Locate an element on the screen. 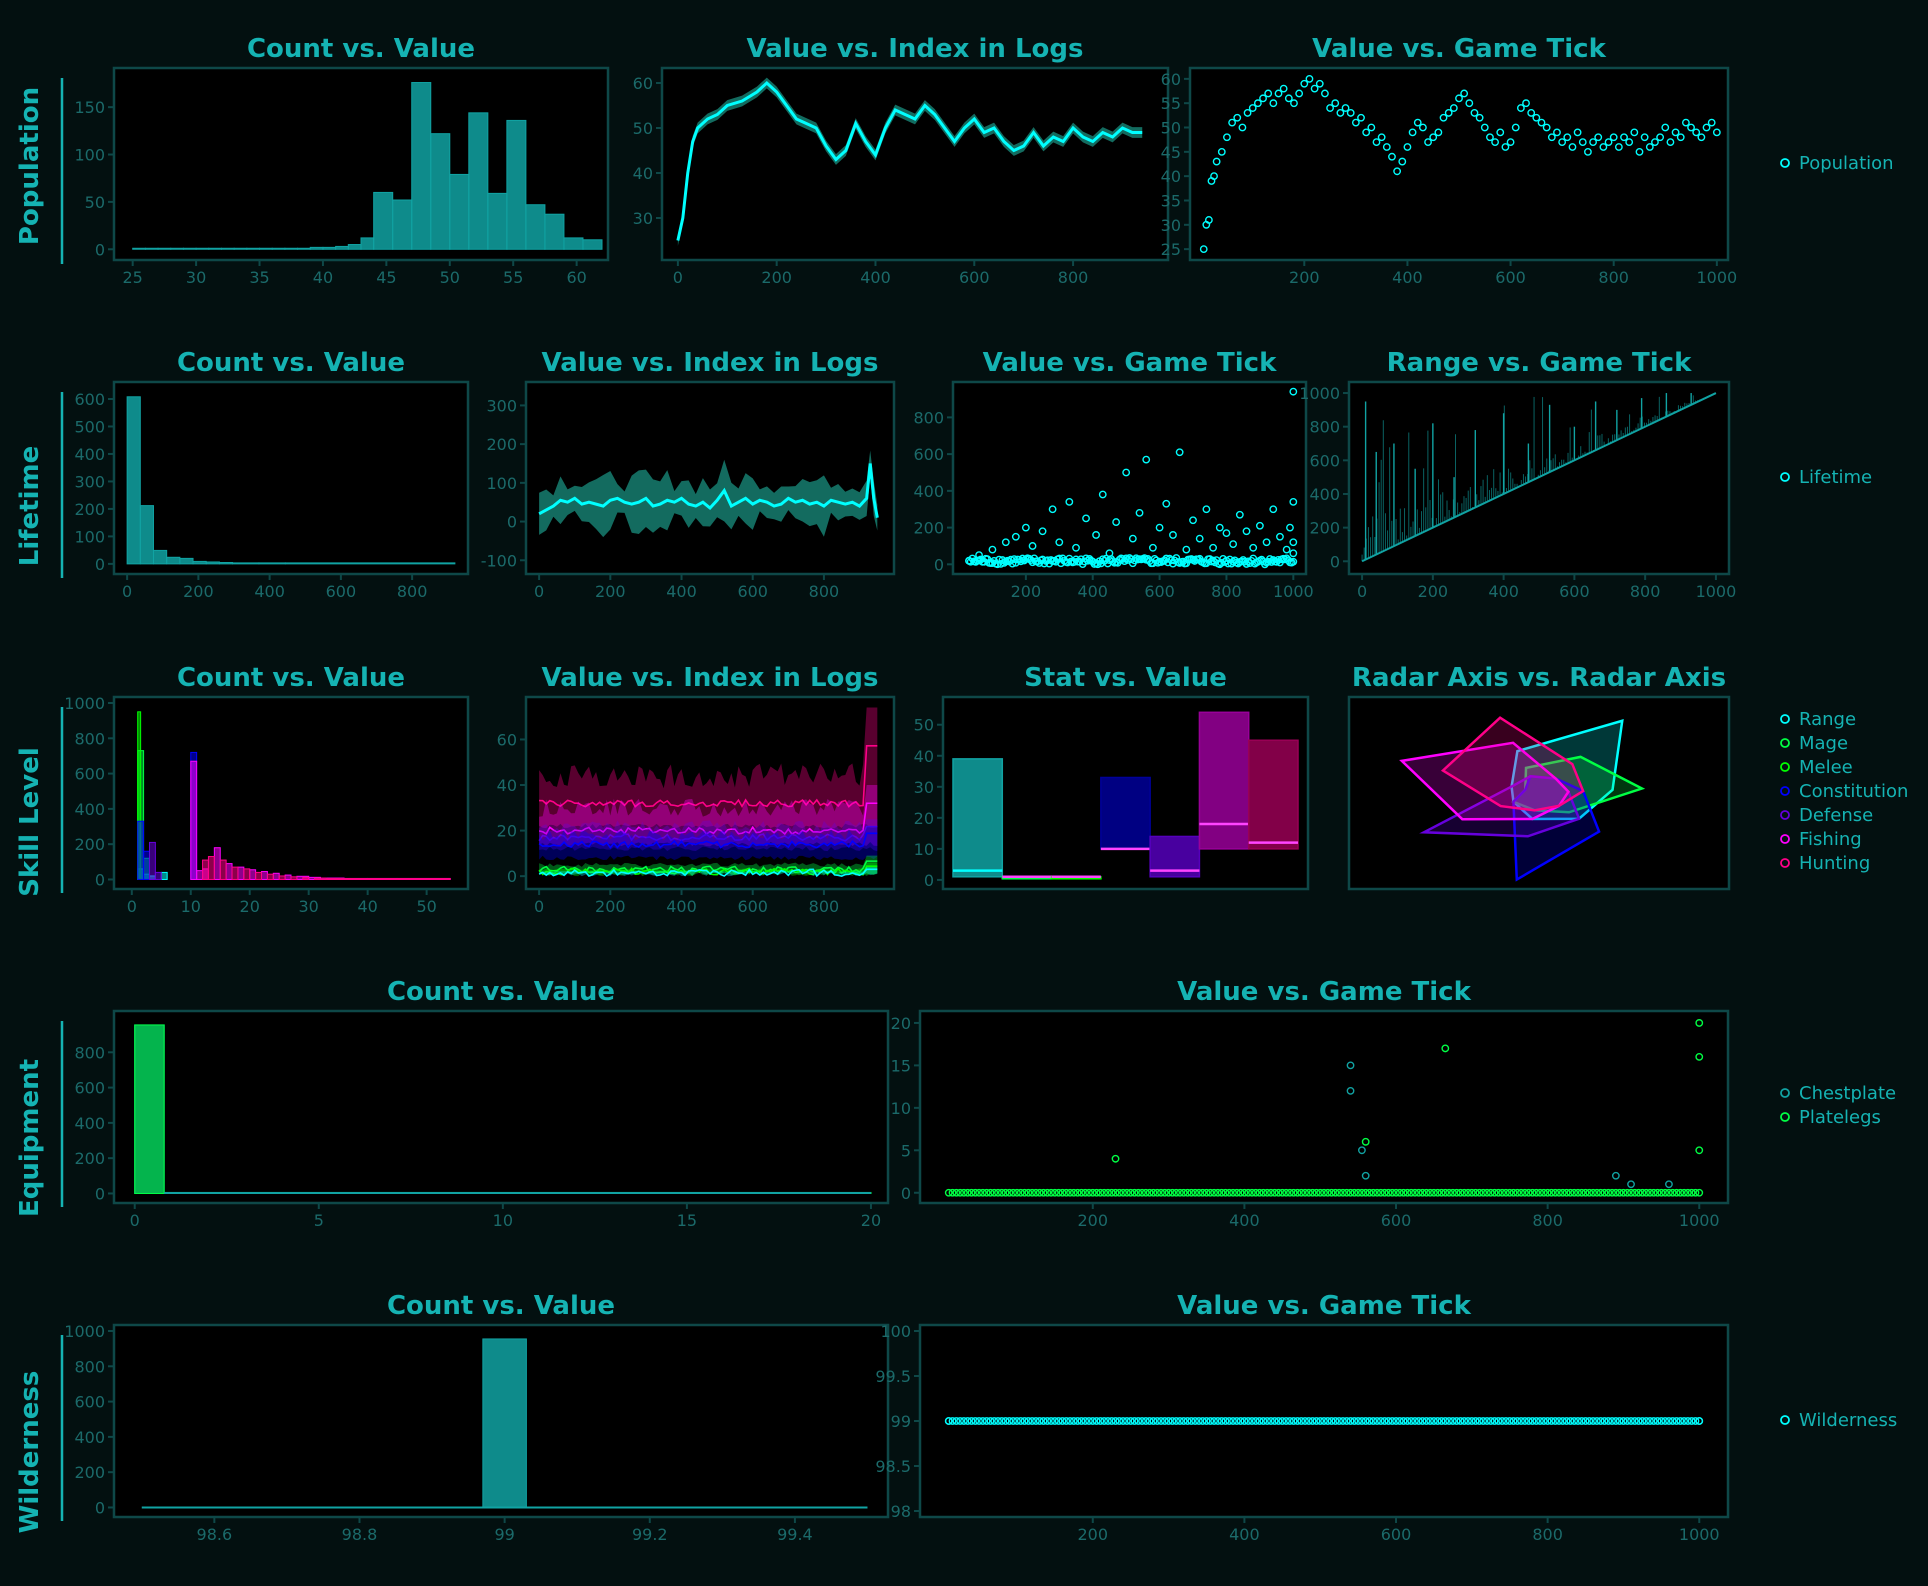 The image size is (1928, 1586). radar-shape-fishing is located at coordinates (1485, 781).